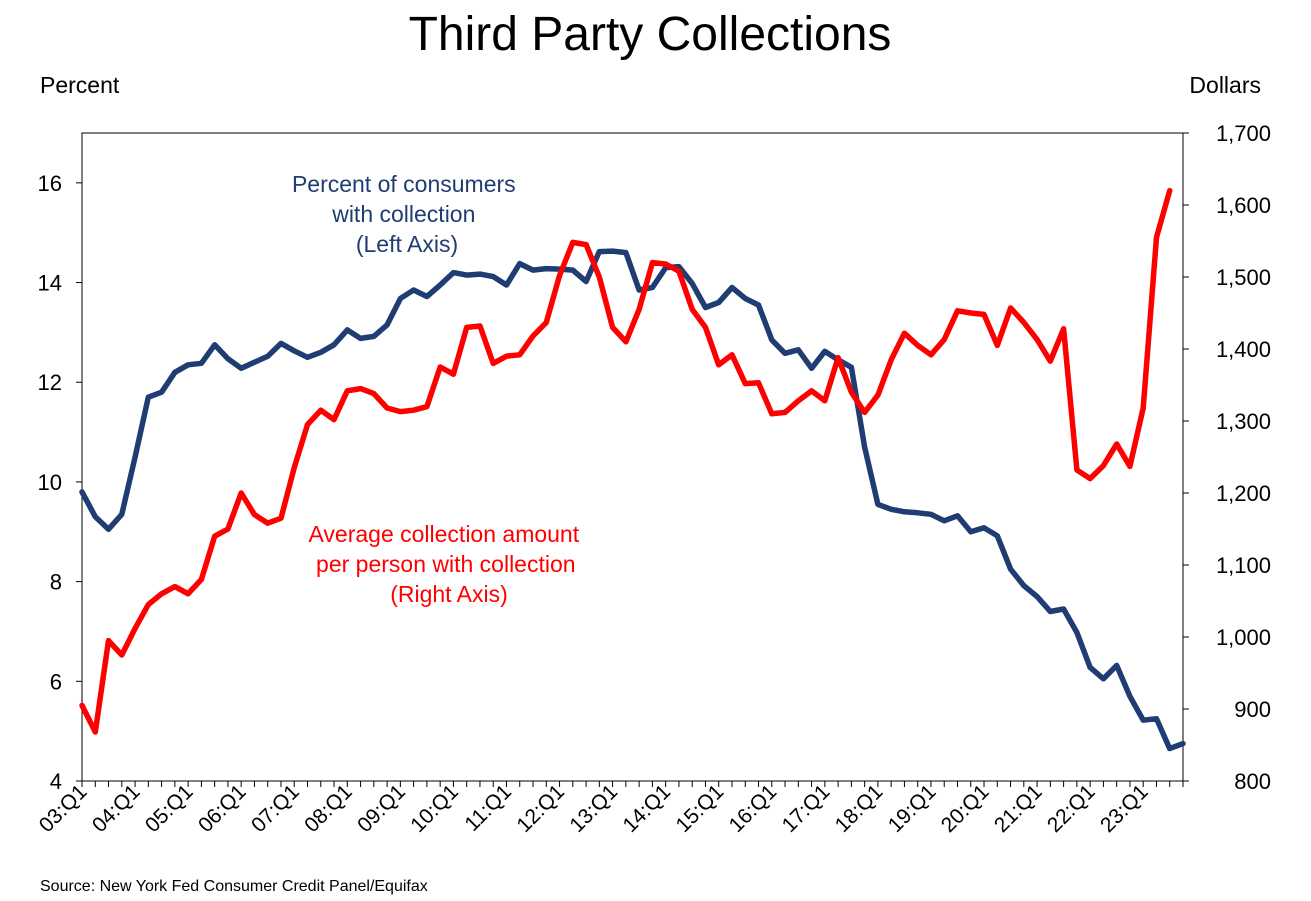 The width and height of the screenshot is (1311, 901). I want to click on x-tick-label: 03:Q1, so click(63, 808).